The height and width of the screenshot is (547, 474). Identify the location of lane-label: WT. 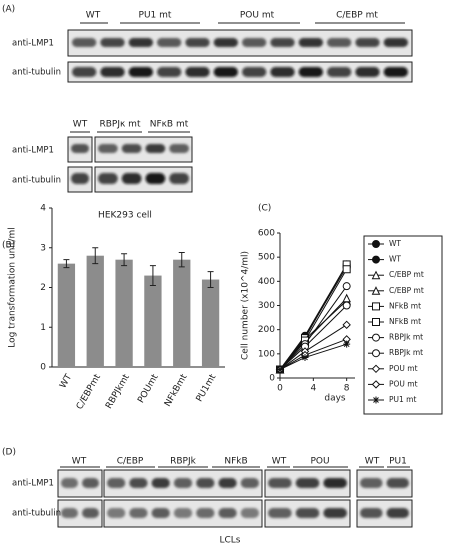
(79, 462).